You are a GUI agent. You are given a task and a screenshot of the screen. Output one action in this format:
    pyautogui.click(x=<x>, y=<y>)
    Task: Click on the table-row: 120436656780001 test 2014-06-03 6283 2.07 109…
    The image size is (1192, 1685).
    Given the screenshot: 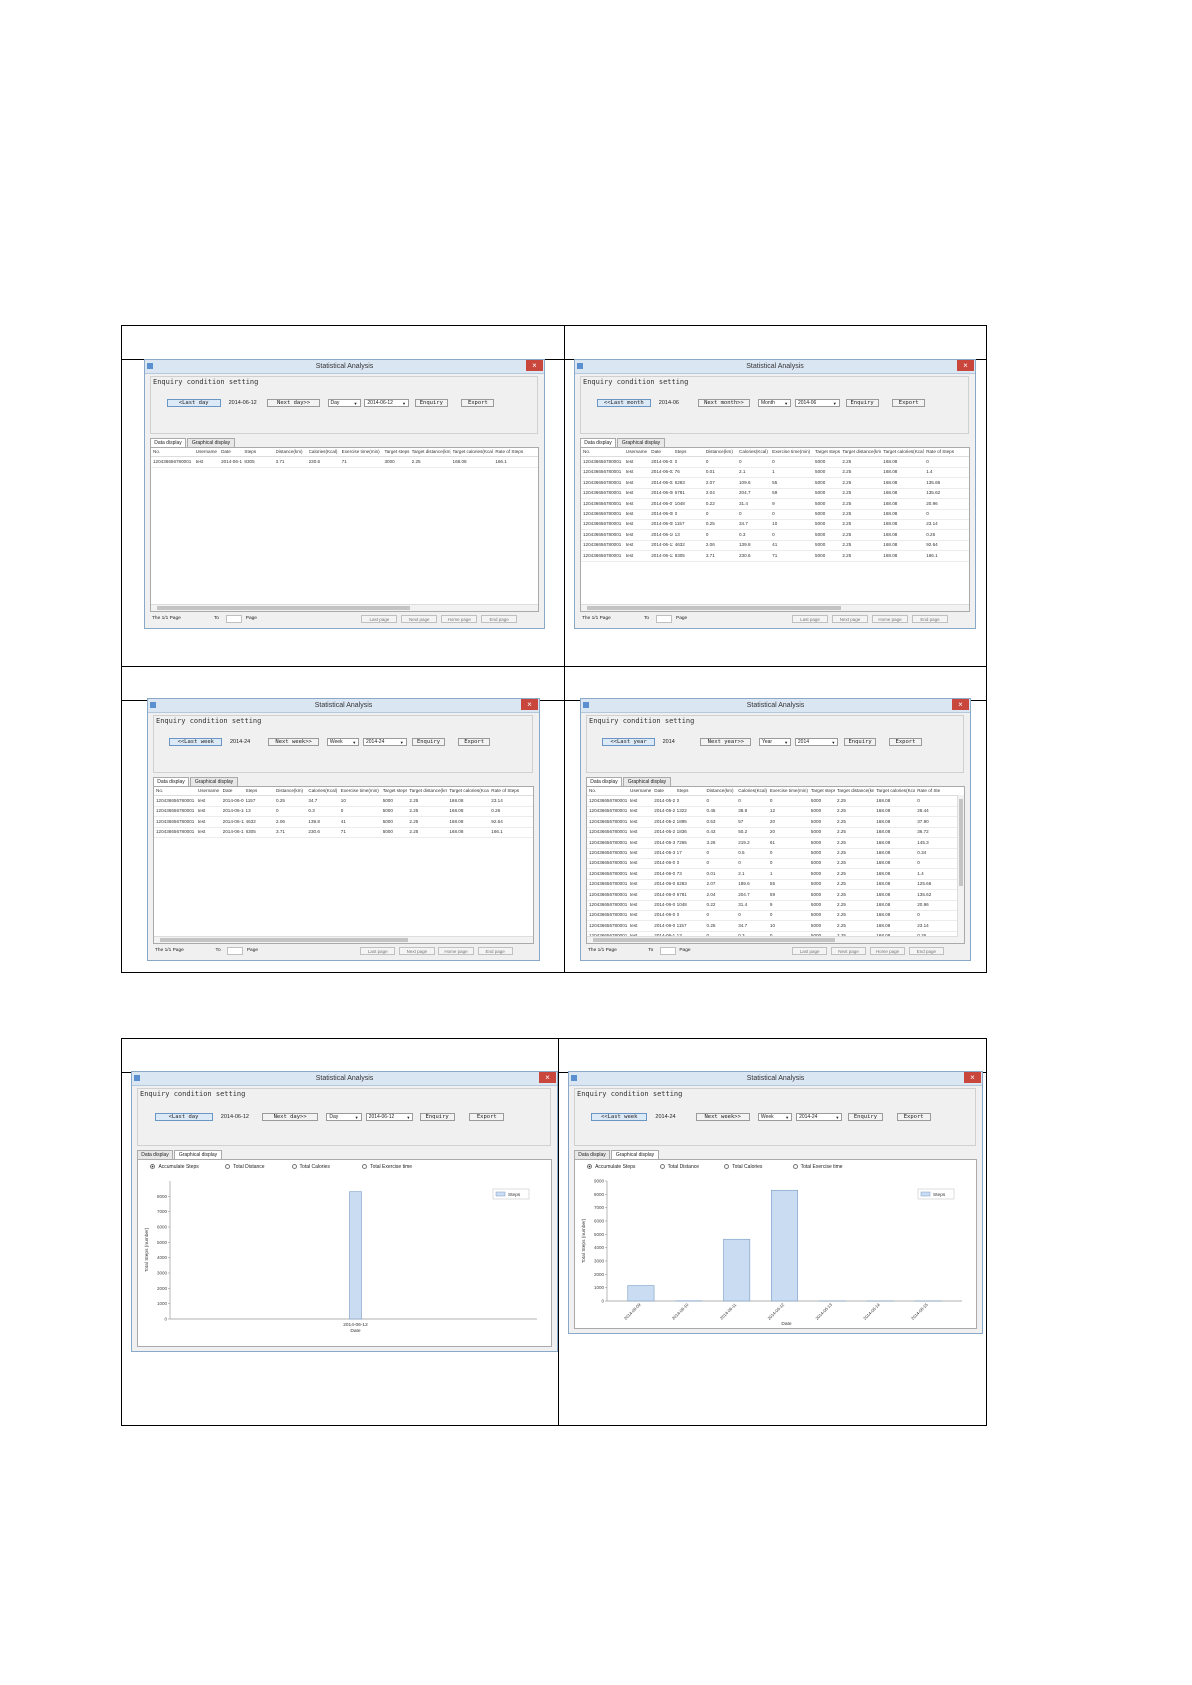 What is the action you would take?
    pyautogui.click(x=775, y=483)
    